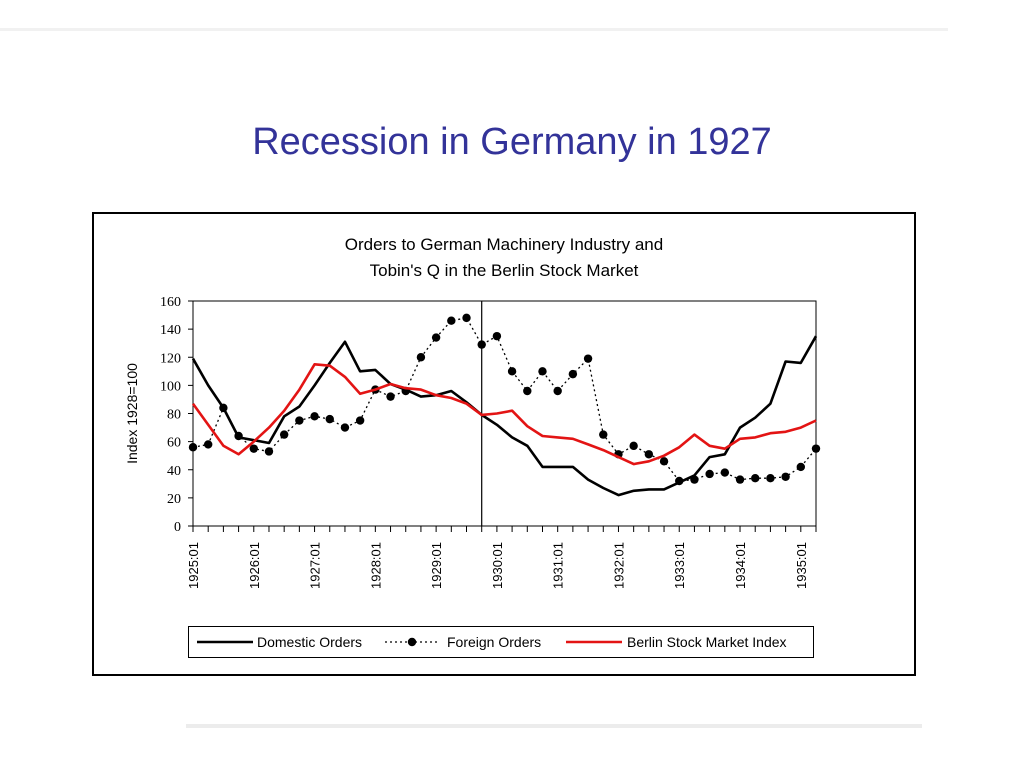 The width and height of the screenshot is (1024, 768). Describe the element at coordinates (170, 302) in the screenshot. I see `y-tick-label-8: 160` at that location.